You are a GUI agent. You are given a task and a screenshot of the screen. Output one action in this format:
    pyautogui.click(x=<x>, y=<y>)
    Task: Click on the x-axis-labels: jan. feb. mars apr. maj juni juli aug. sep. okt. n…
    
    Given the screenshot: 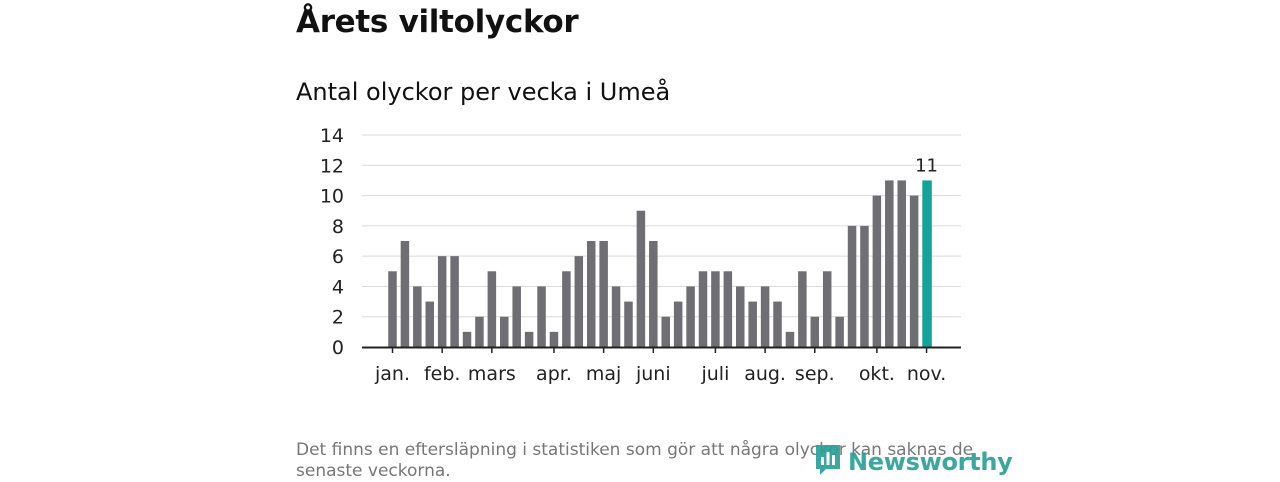 What is the action you would take?
    pyautogui.click(x=660, y=374)
    